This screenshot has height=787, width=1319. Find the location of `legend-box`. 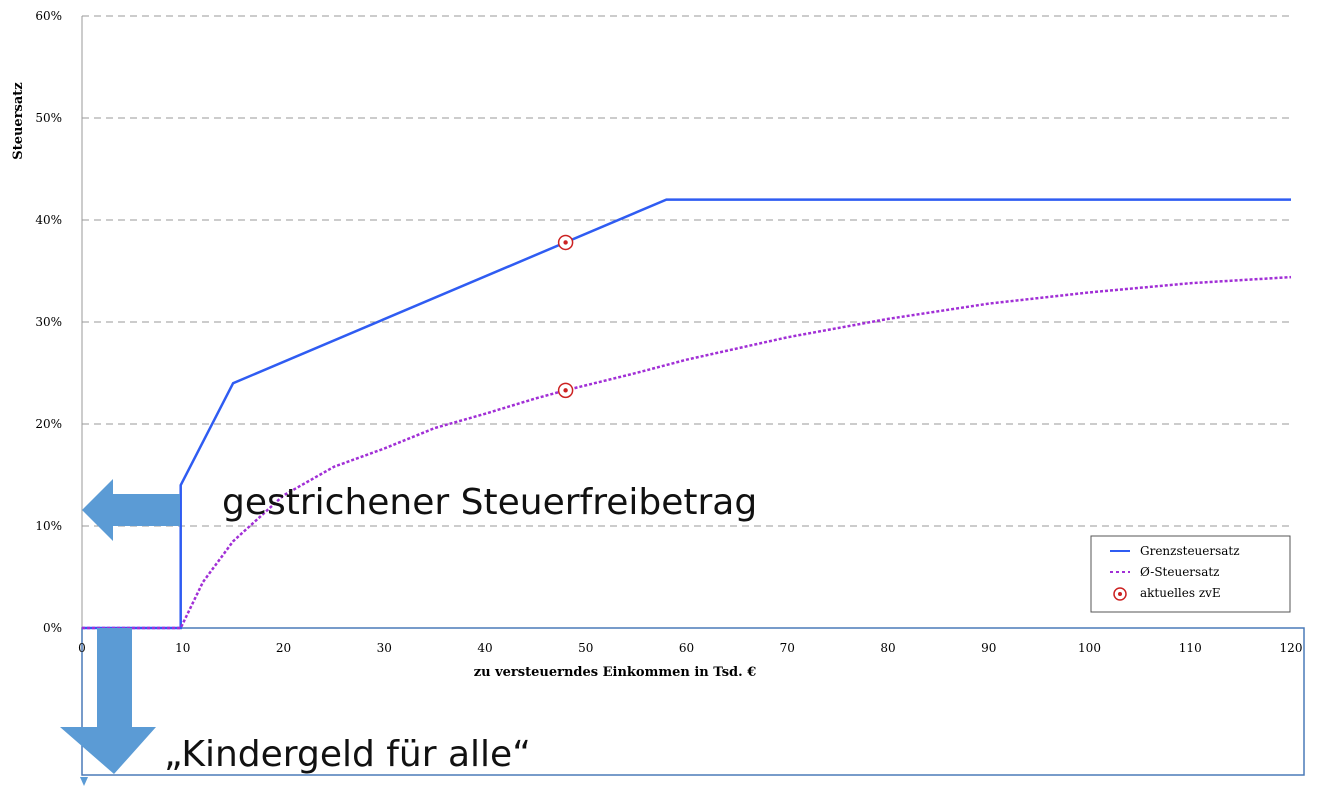

legend-box is located at coordinates (1190, 574).